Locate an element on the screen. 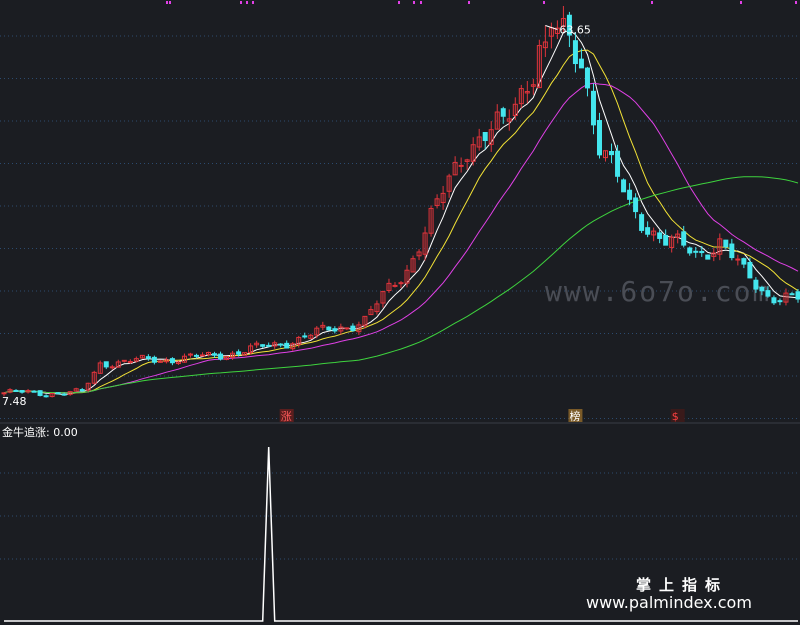 Image resolution: width=800 pixels, height=625 pixels. marker-text: $ is located at coordinates (675, 416).